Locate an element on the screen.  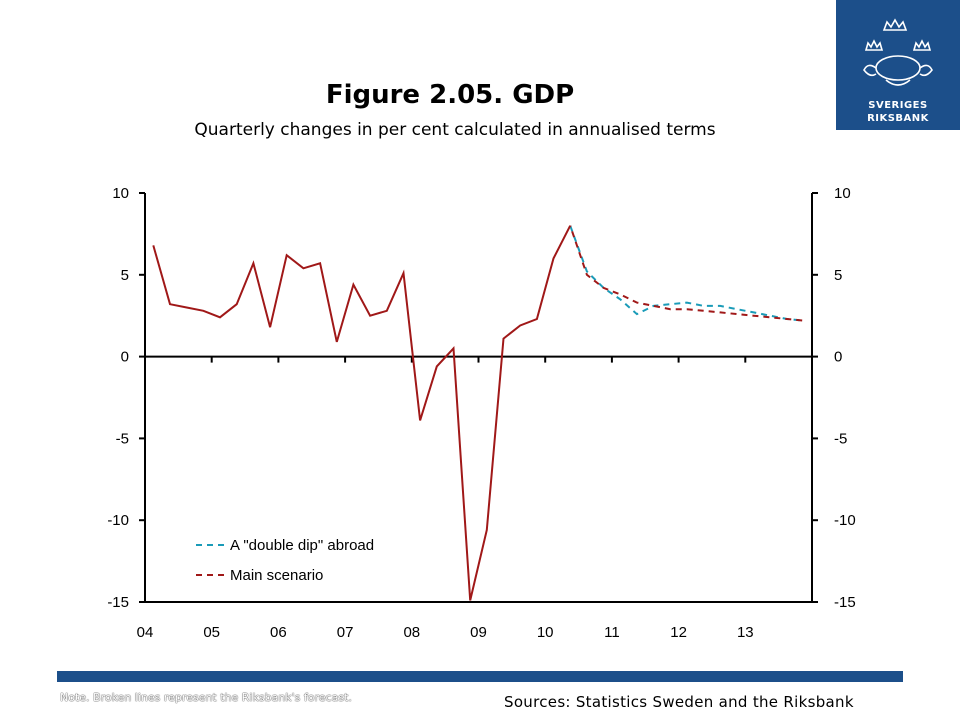
x-tick-label: 04 is located at coordinates (145, 632).